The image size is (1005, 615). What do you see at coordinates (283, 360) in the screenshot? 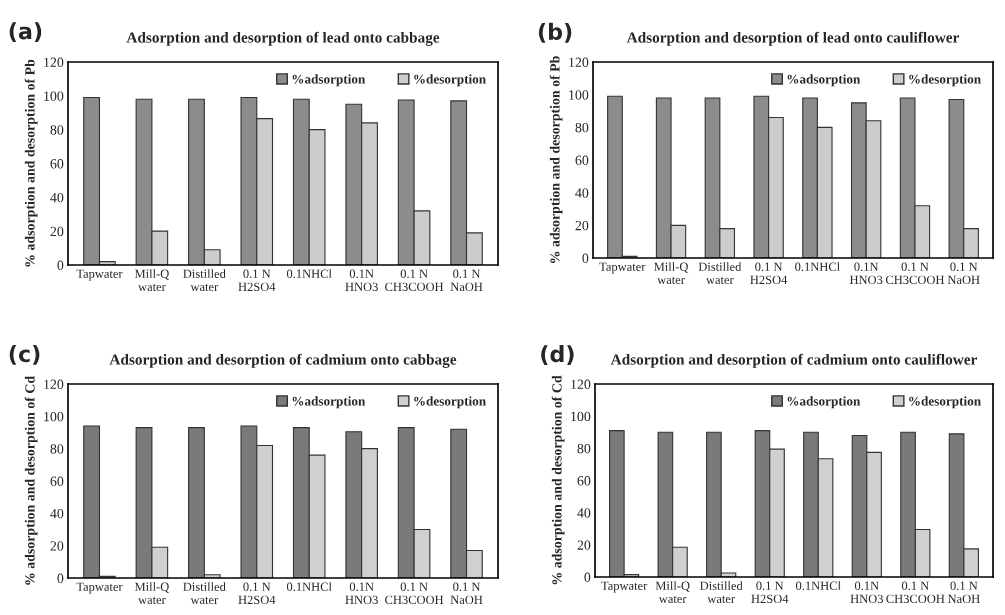
I see `chart-title: Adsorption and desorption of cadmium onto cabbage` at bounding box center [283, 360].